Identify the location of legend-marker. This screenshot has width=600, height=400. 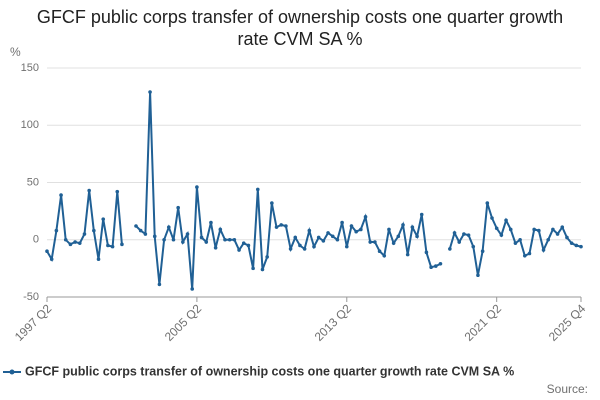
(12, 372).